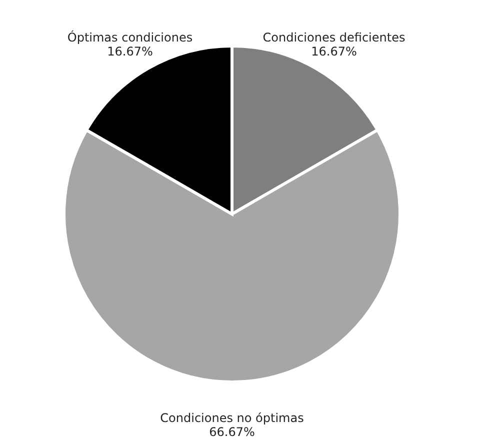 The height and width of the screenshot is (442, 503). Describe the element at coordinates (130, 36) in the screenshot. I see `slice-label: Óptimas condiciones` at that location.